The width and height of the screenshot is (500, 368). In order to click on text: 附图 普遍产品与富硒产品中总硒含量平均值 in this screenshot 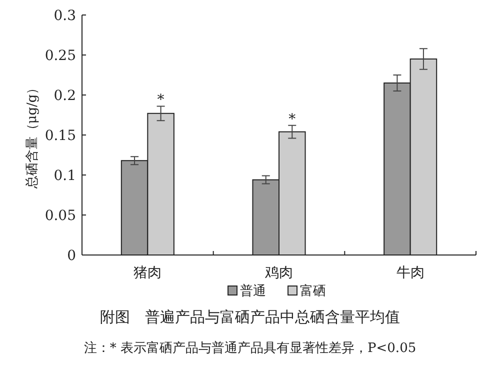, I will do `click(250, 317)`.